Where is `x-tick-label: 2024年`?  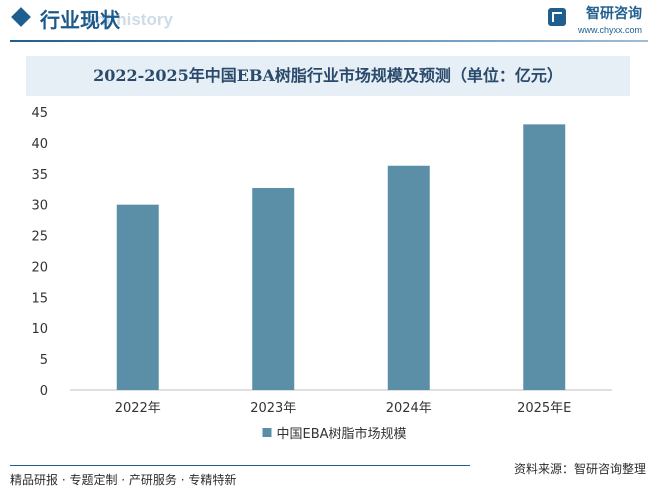 x-tick-label: 2024年 is located at coordinates (409, 408).